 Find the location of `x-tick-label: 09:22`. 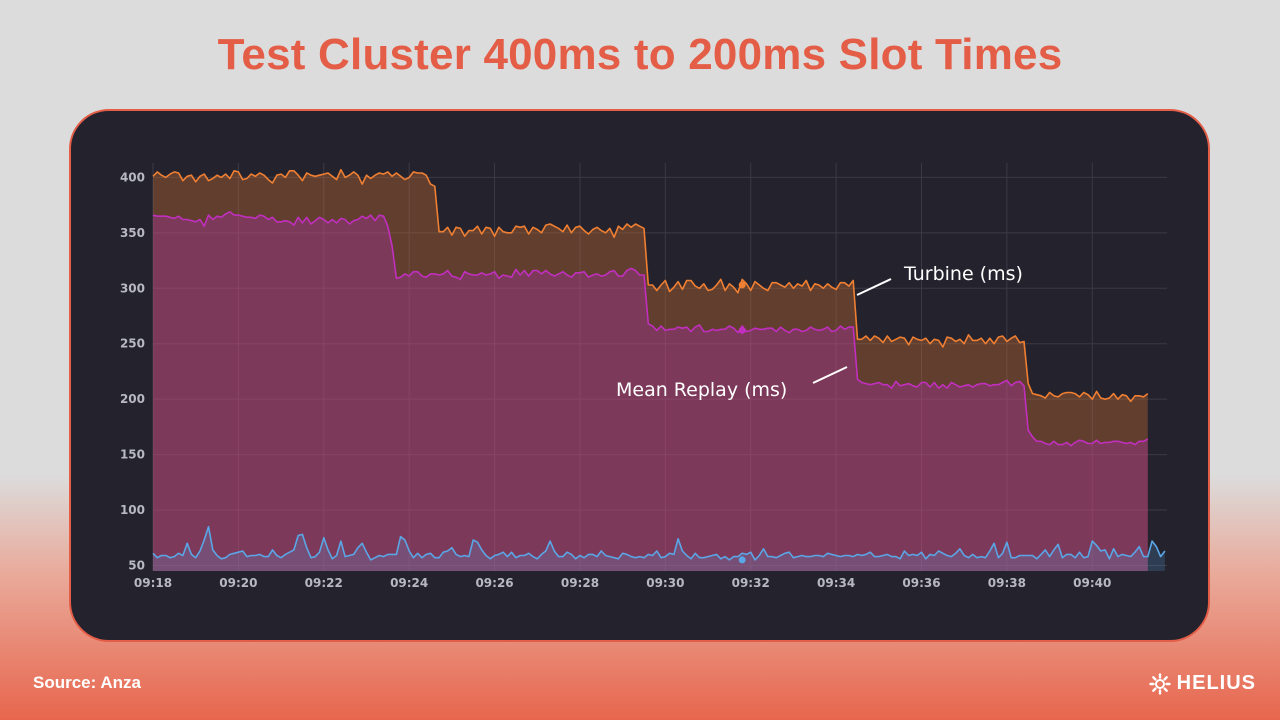

x-tick-label: 09:22 is located at coordinates (324, 583).